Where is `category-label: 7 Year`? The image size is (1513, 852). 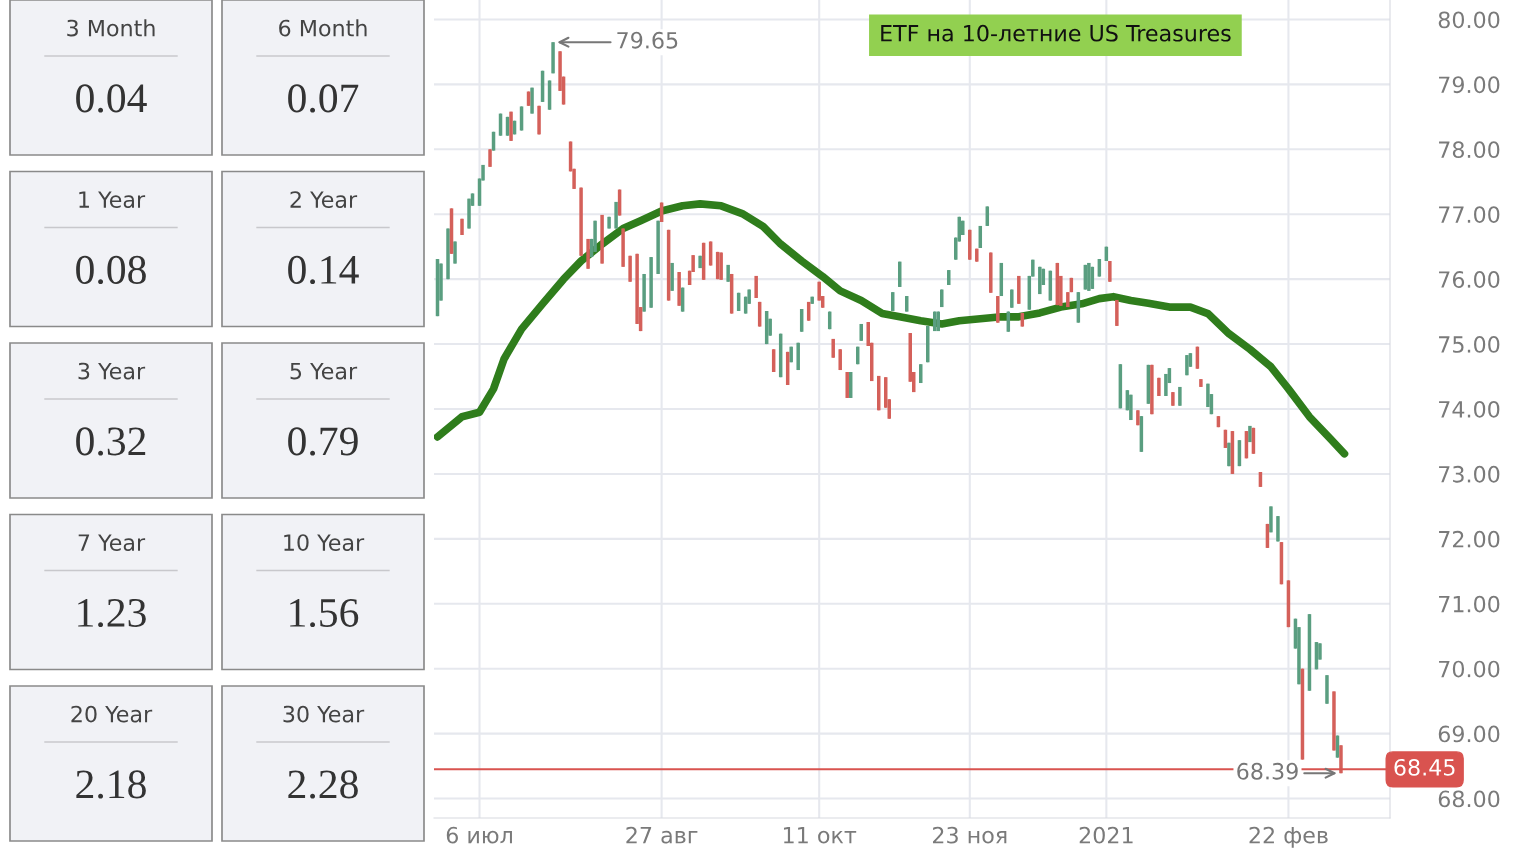
category-label: 7 Year is located at coordinates (112, 542).